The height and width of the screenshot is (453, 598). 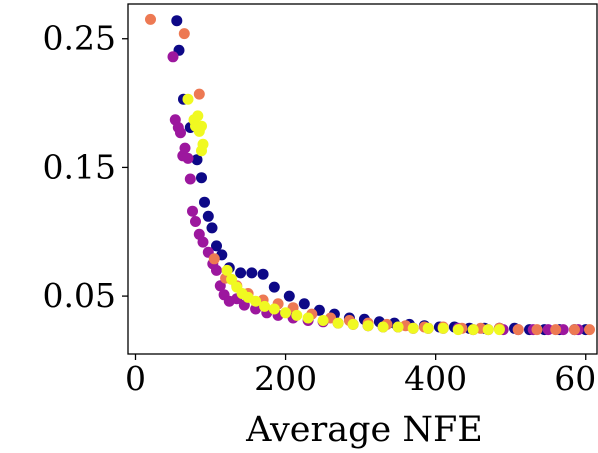 What do you see at coordinates (79, 166) in the screenshot?
I see `y-tick-label: 0.15` at bounding box center [79, 166].